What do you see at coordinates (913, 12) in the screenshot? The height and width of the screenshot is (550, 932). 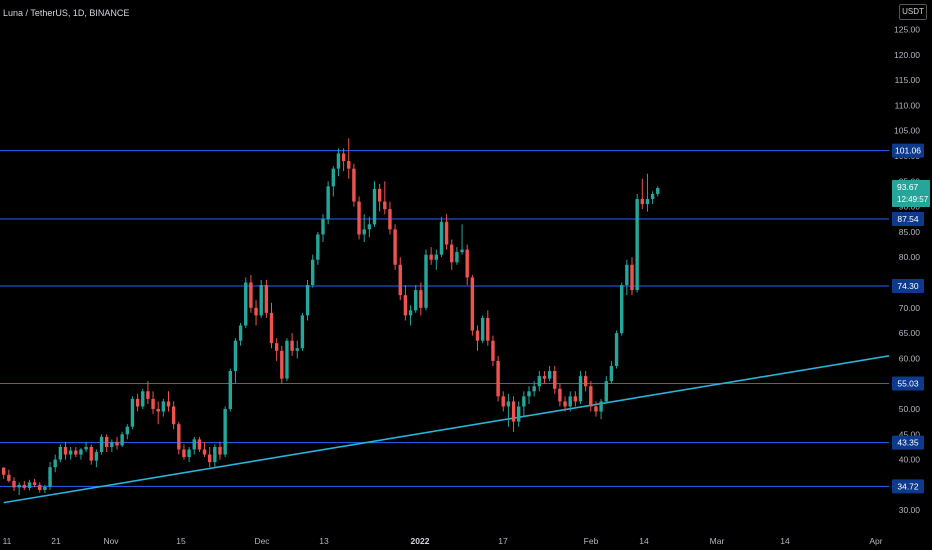 I see `currency-button: USDT` at bounding box center [913, 12].